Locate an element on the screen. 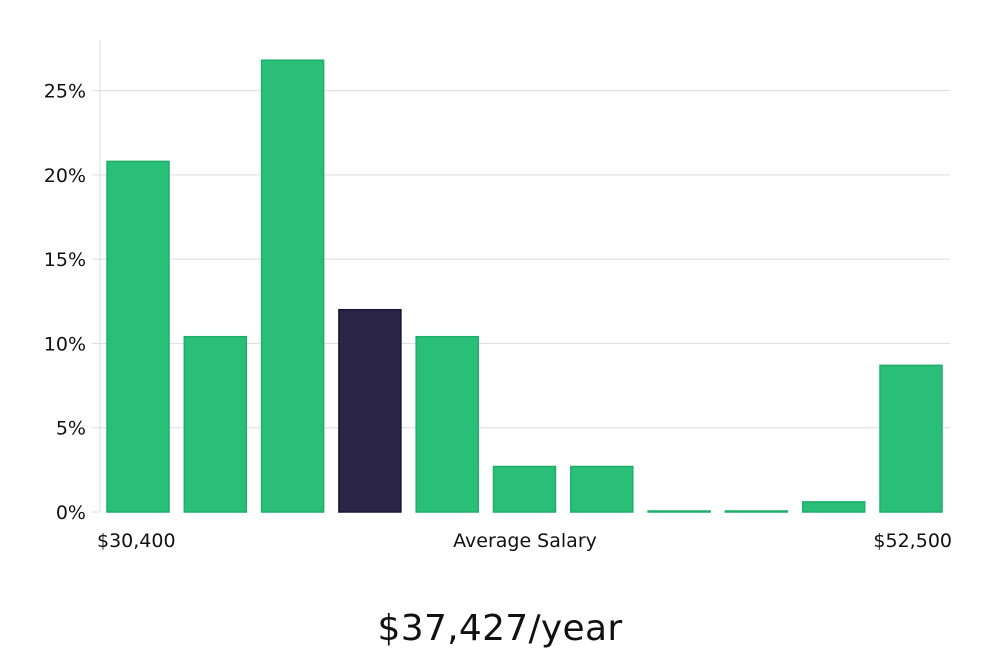 This screenshot has height=660, width=1000. y-tick-label: 5% is located at coordinates (71, 429).